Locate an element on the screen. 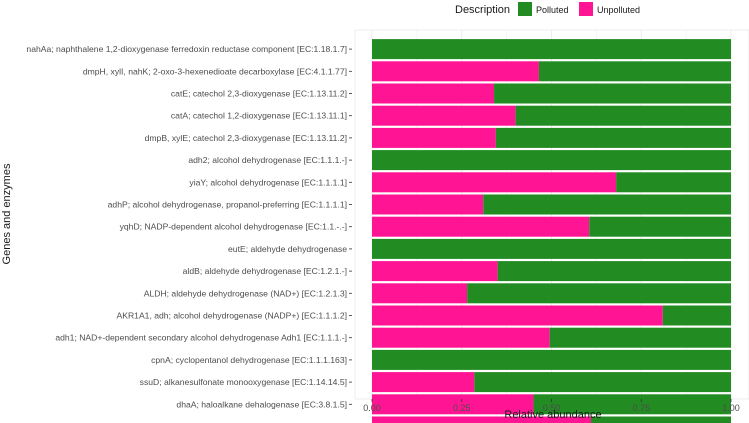  legend: Description Polluted Unpolluted is located at coordinates (547, 9).